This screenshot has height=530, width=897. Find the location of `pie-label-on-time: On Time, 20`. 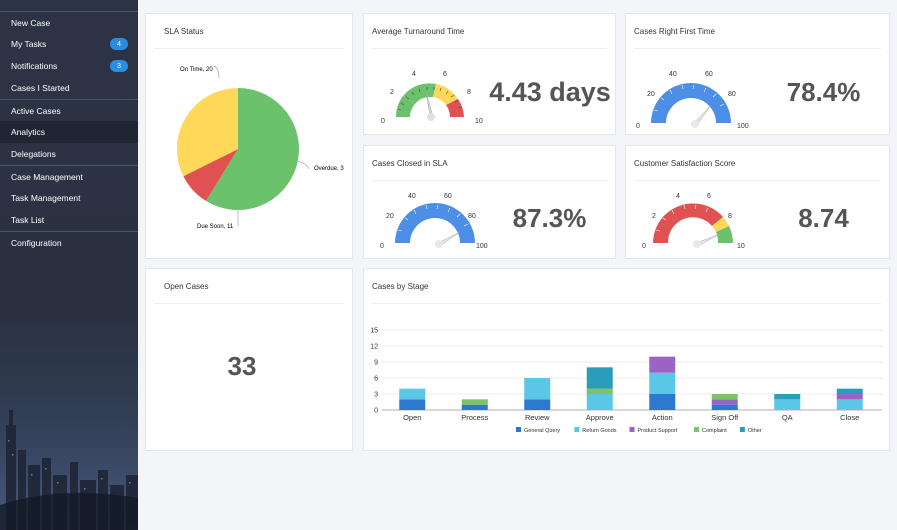

pie-label-on-time: On Time, 20 is located at coordinates (196, 70).